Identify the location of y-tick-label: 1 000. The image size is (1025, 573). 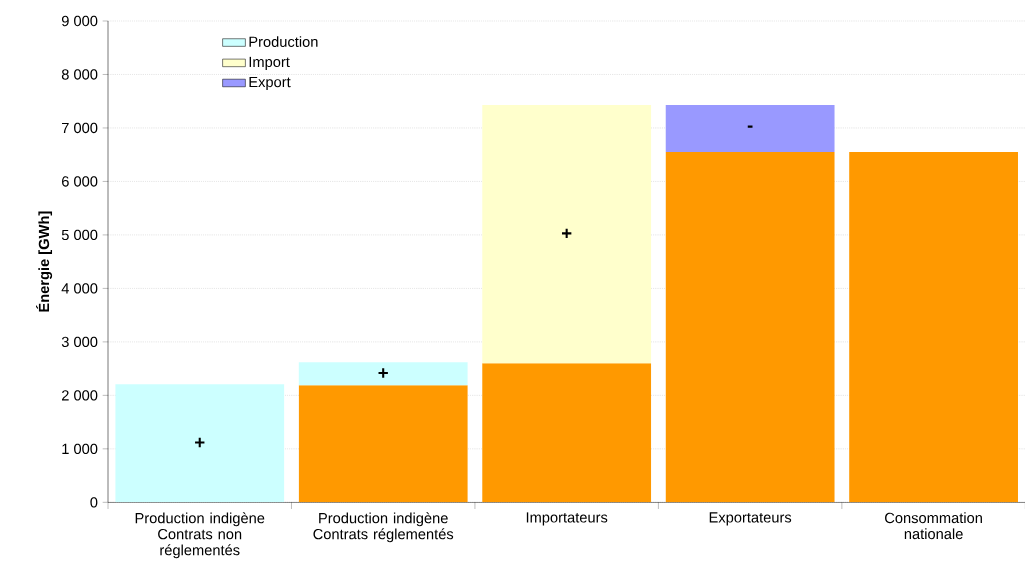
(80, 449).